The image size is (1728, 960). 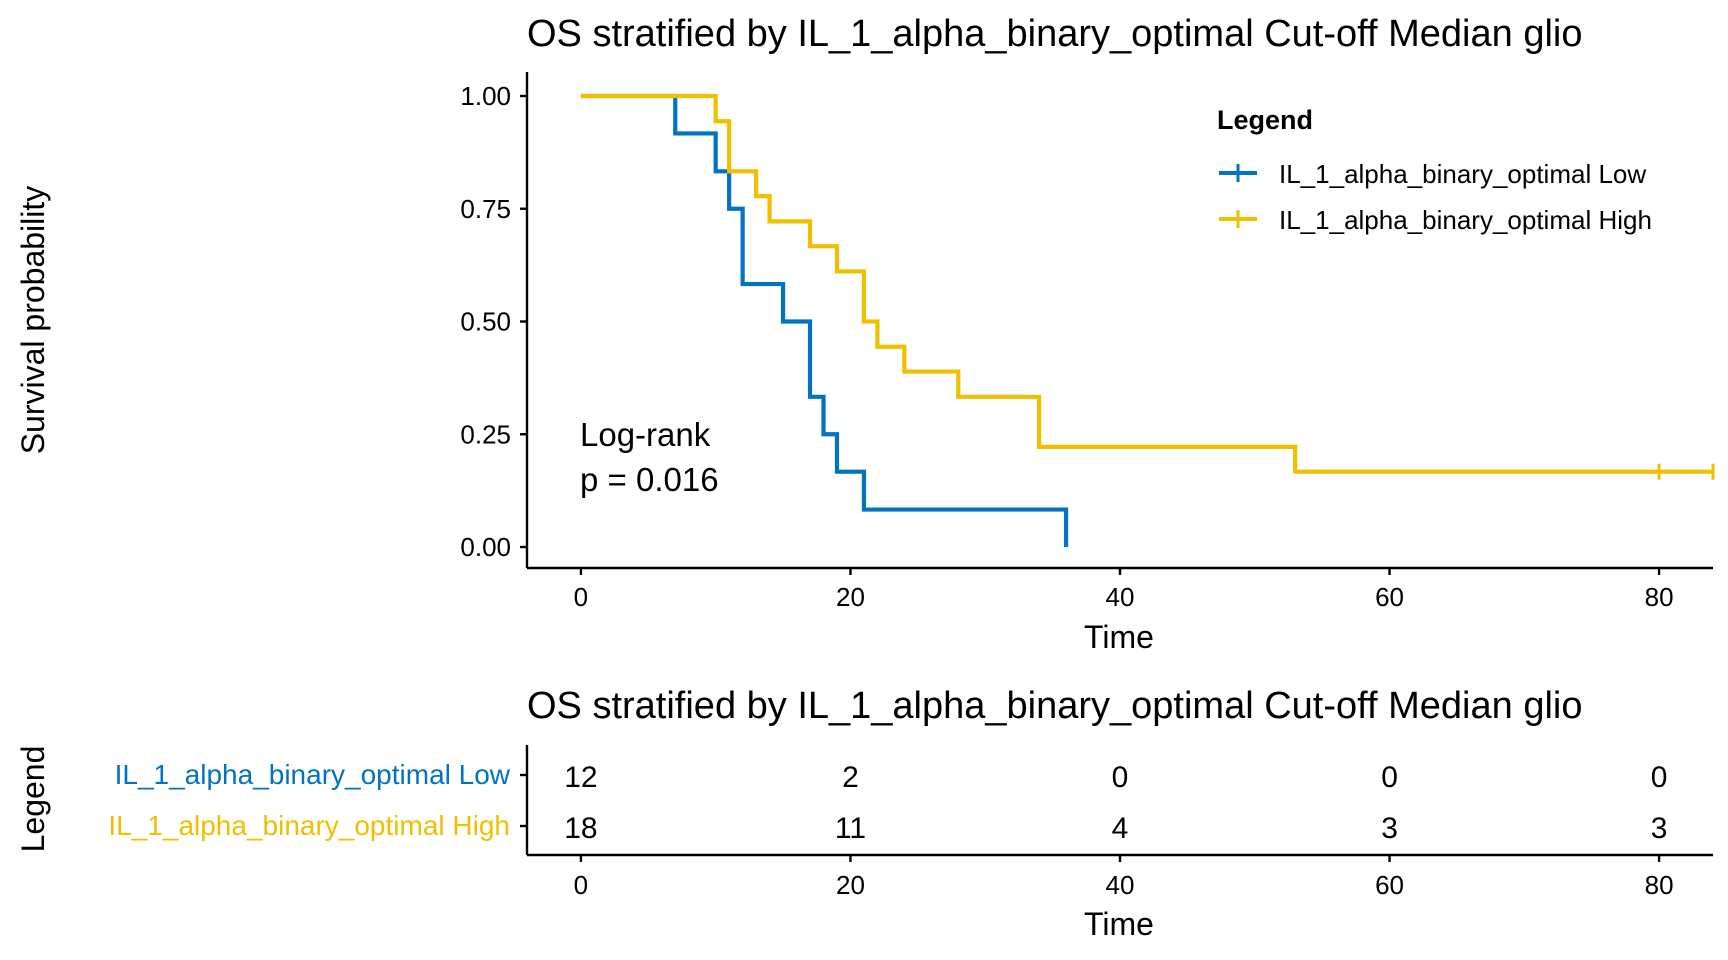 I want to click on x-tick-label: 80, so click(x=1659, y=597).